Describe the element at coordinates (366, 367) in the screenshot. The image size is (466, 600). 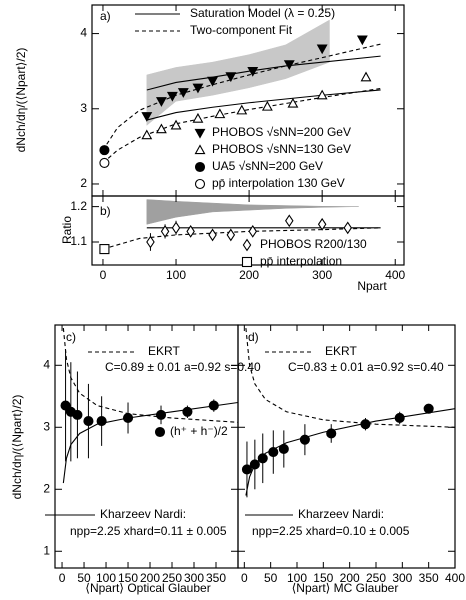
I see `annotation: C=0.83 ± 0.01 a=0.92 s=0.40` at that location.